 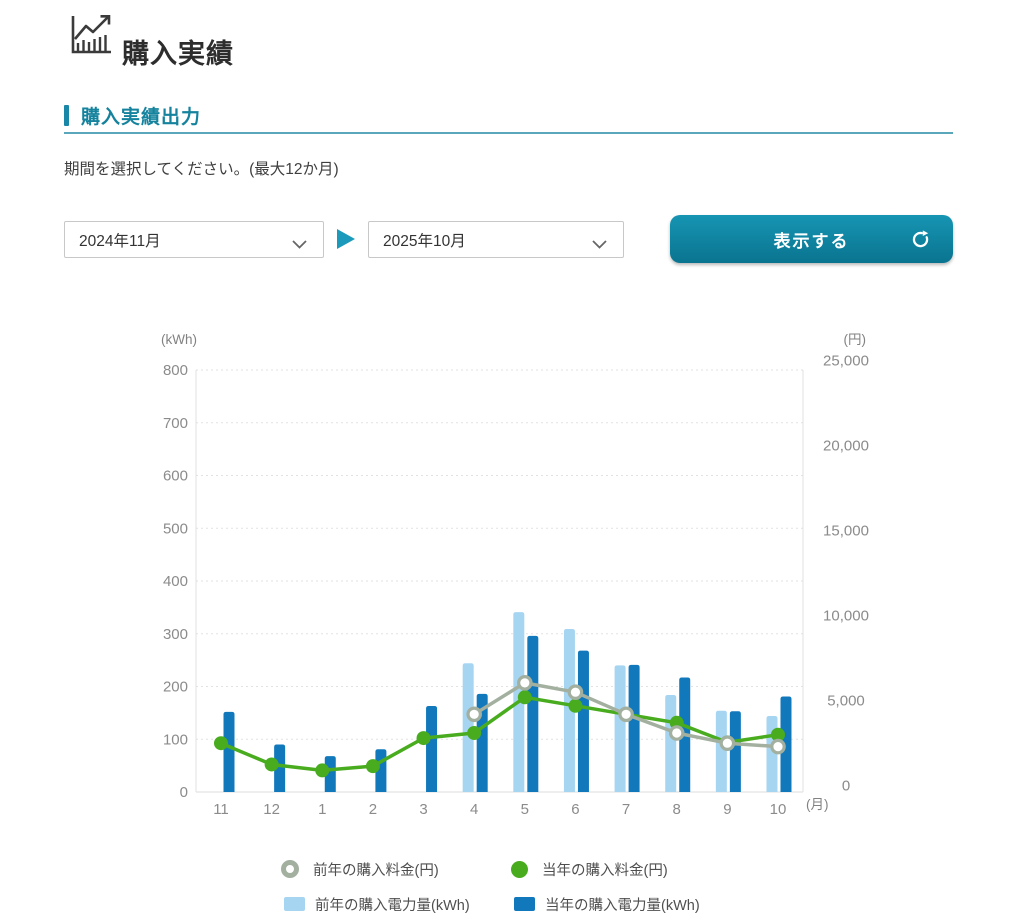 What do you see at coordinates (846, 446) in the screenshot?
I see `svg-text: 20,000` at bounding box center [846, 446].